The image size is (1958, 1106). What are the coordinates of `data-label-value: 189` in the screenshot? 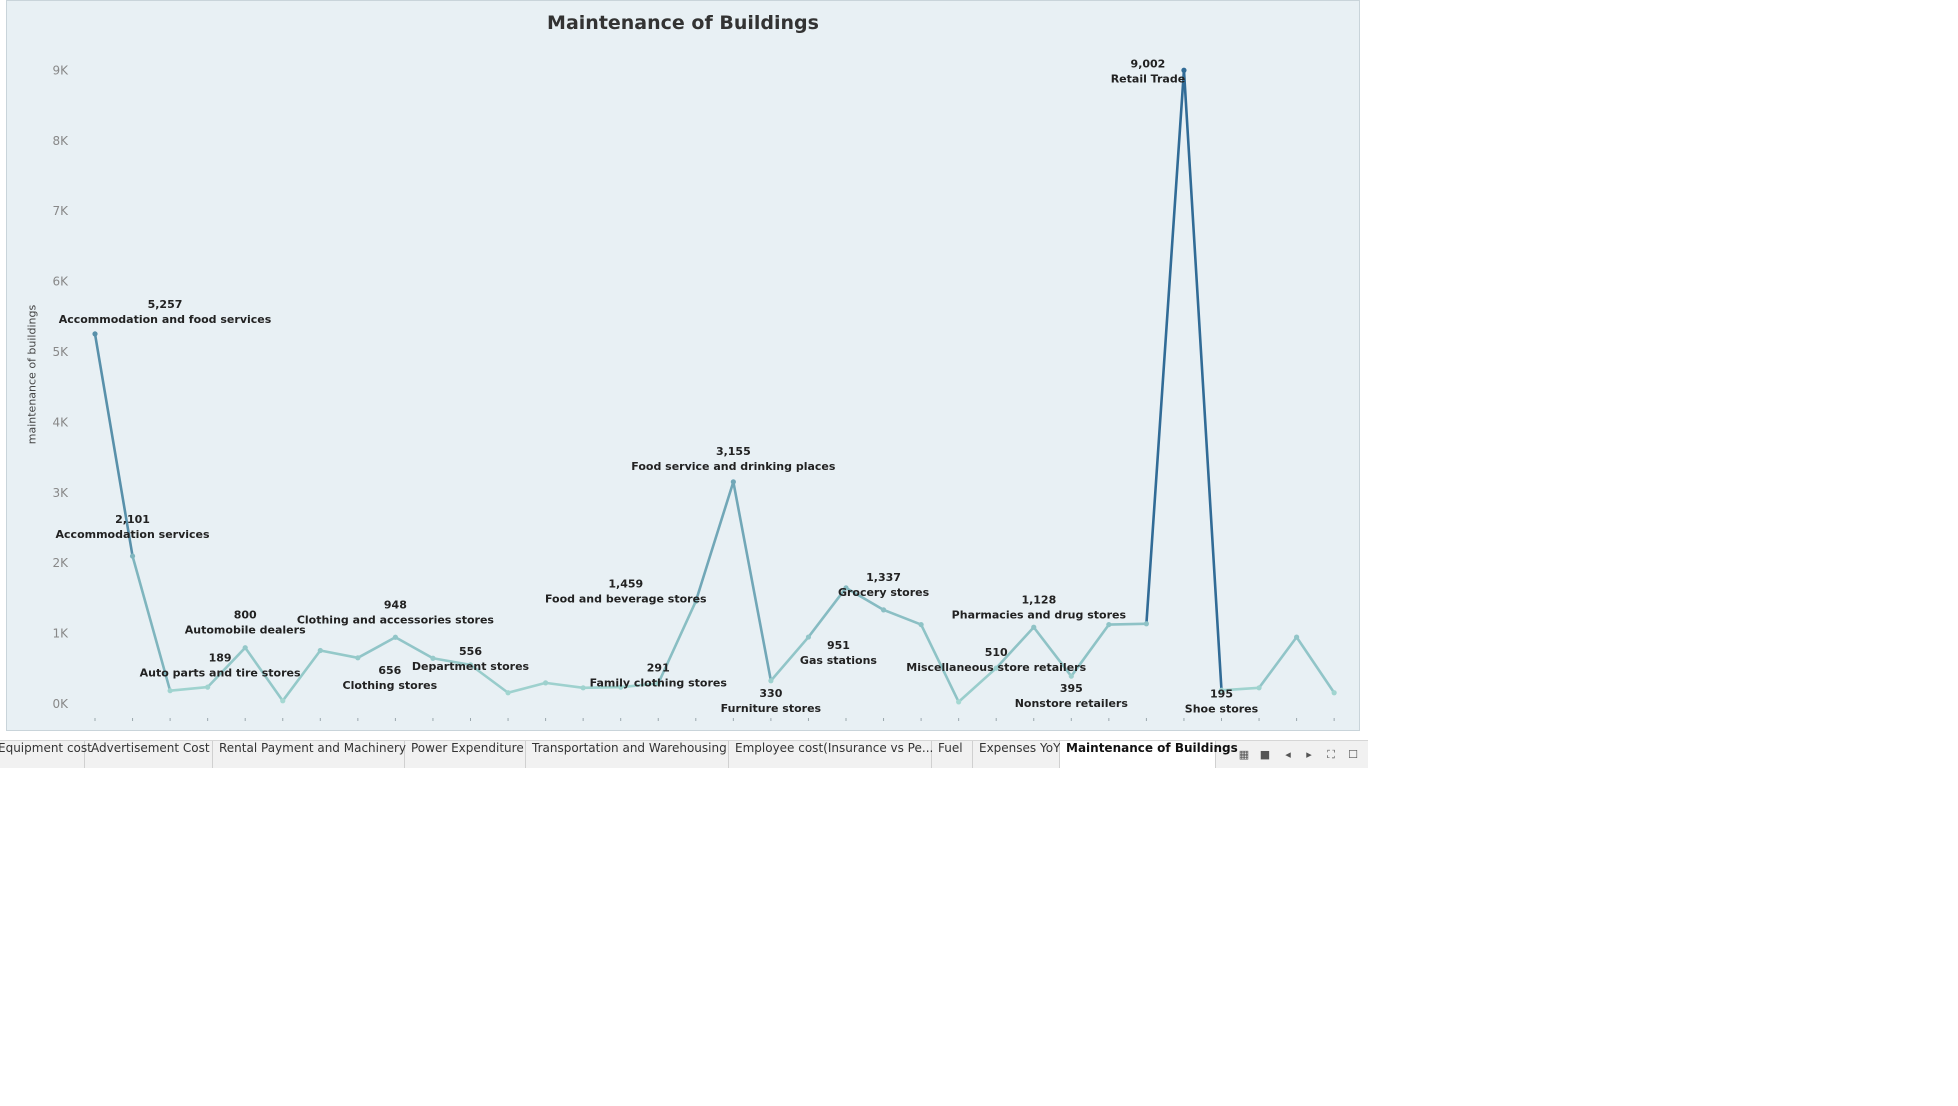 It's located at (220, 658).